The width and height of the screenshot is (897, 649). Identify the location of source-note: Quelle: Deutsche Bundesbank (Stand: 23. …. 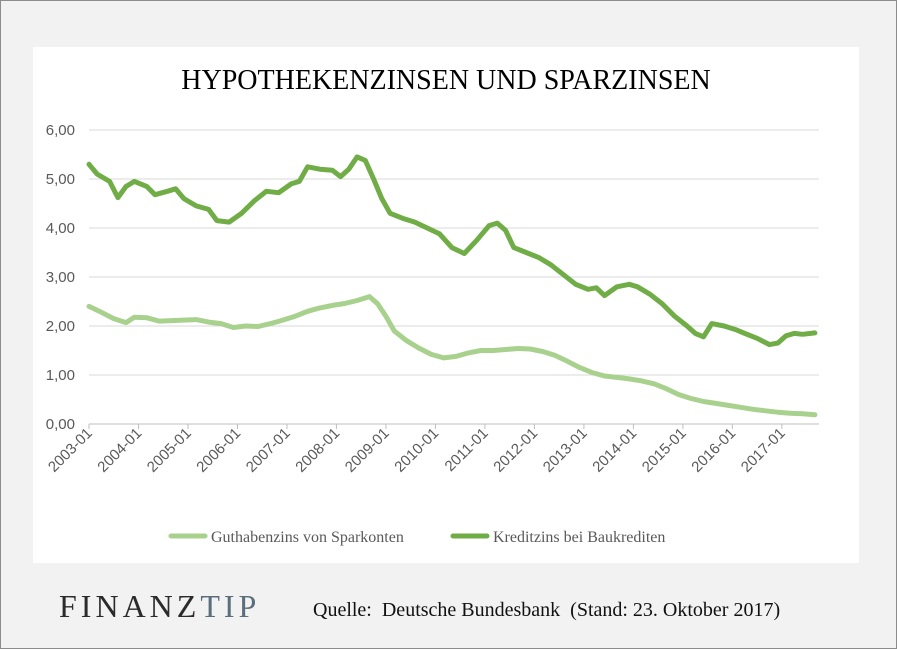
(547, 610).